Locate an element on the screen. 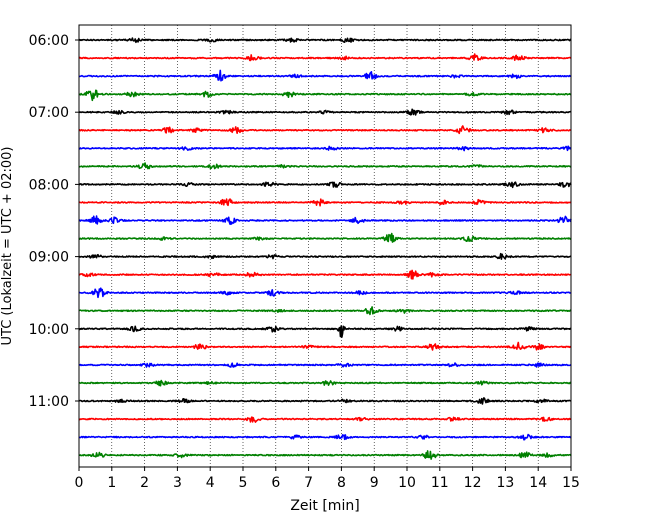 The image size is (650, 520). x-axis-label: Zeit [min] is located at coordinates (324, 506).